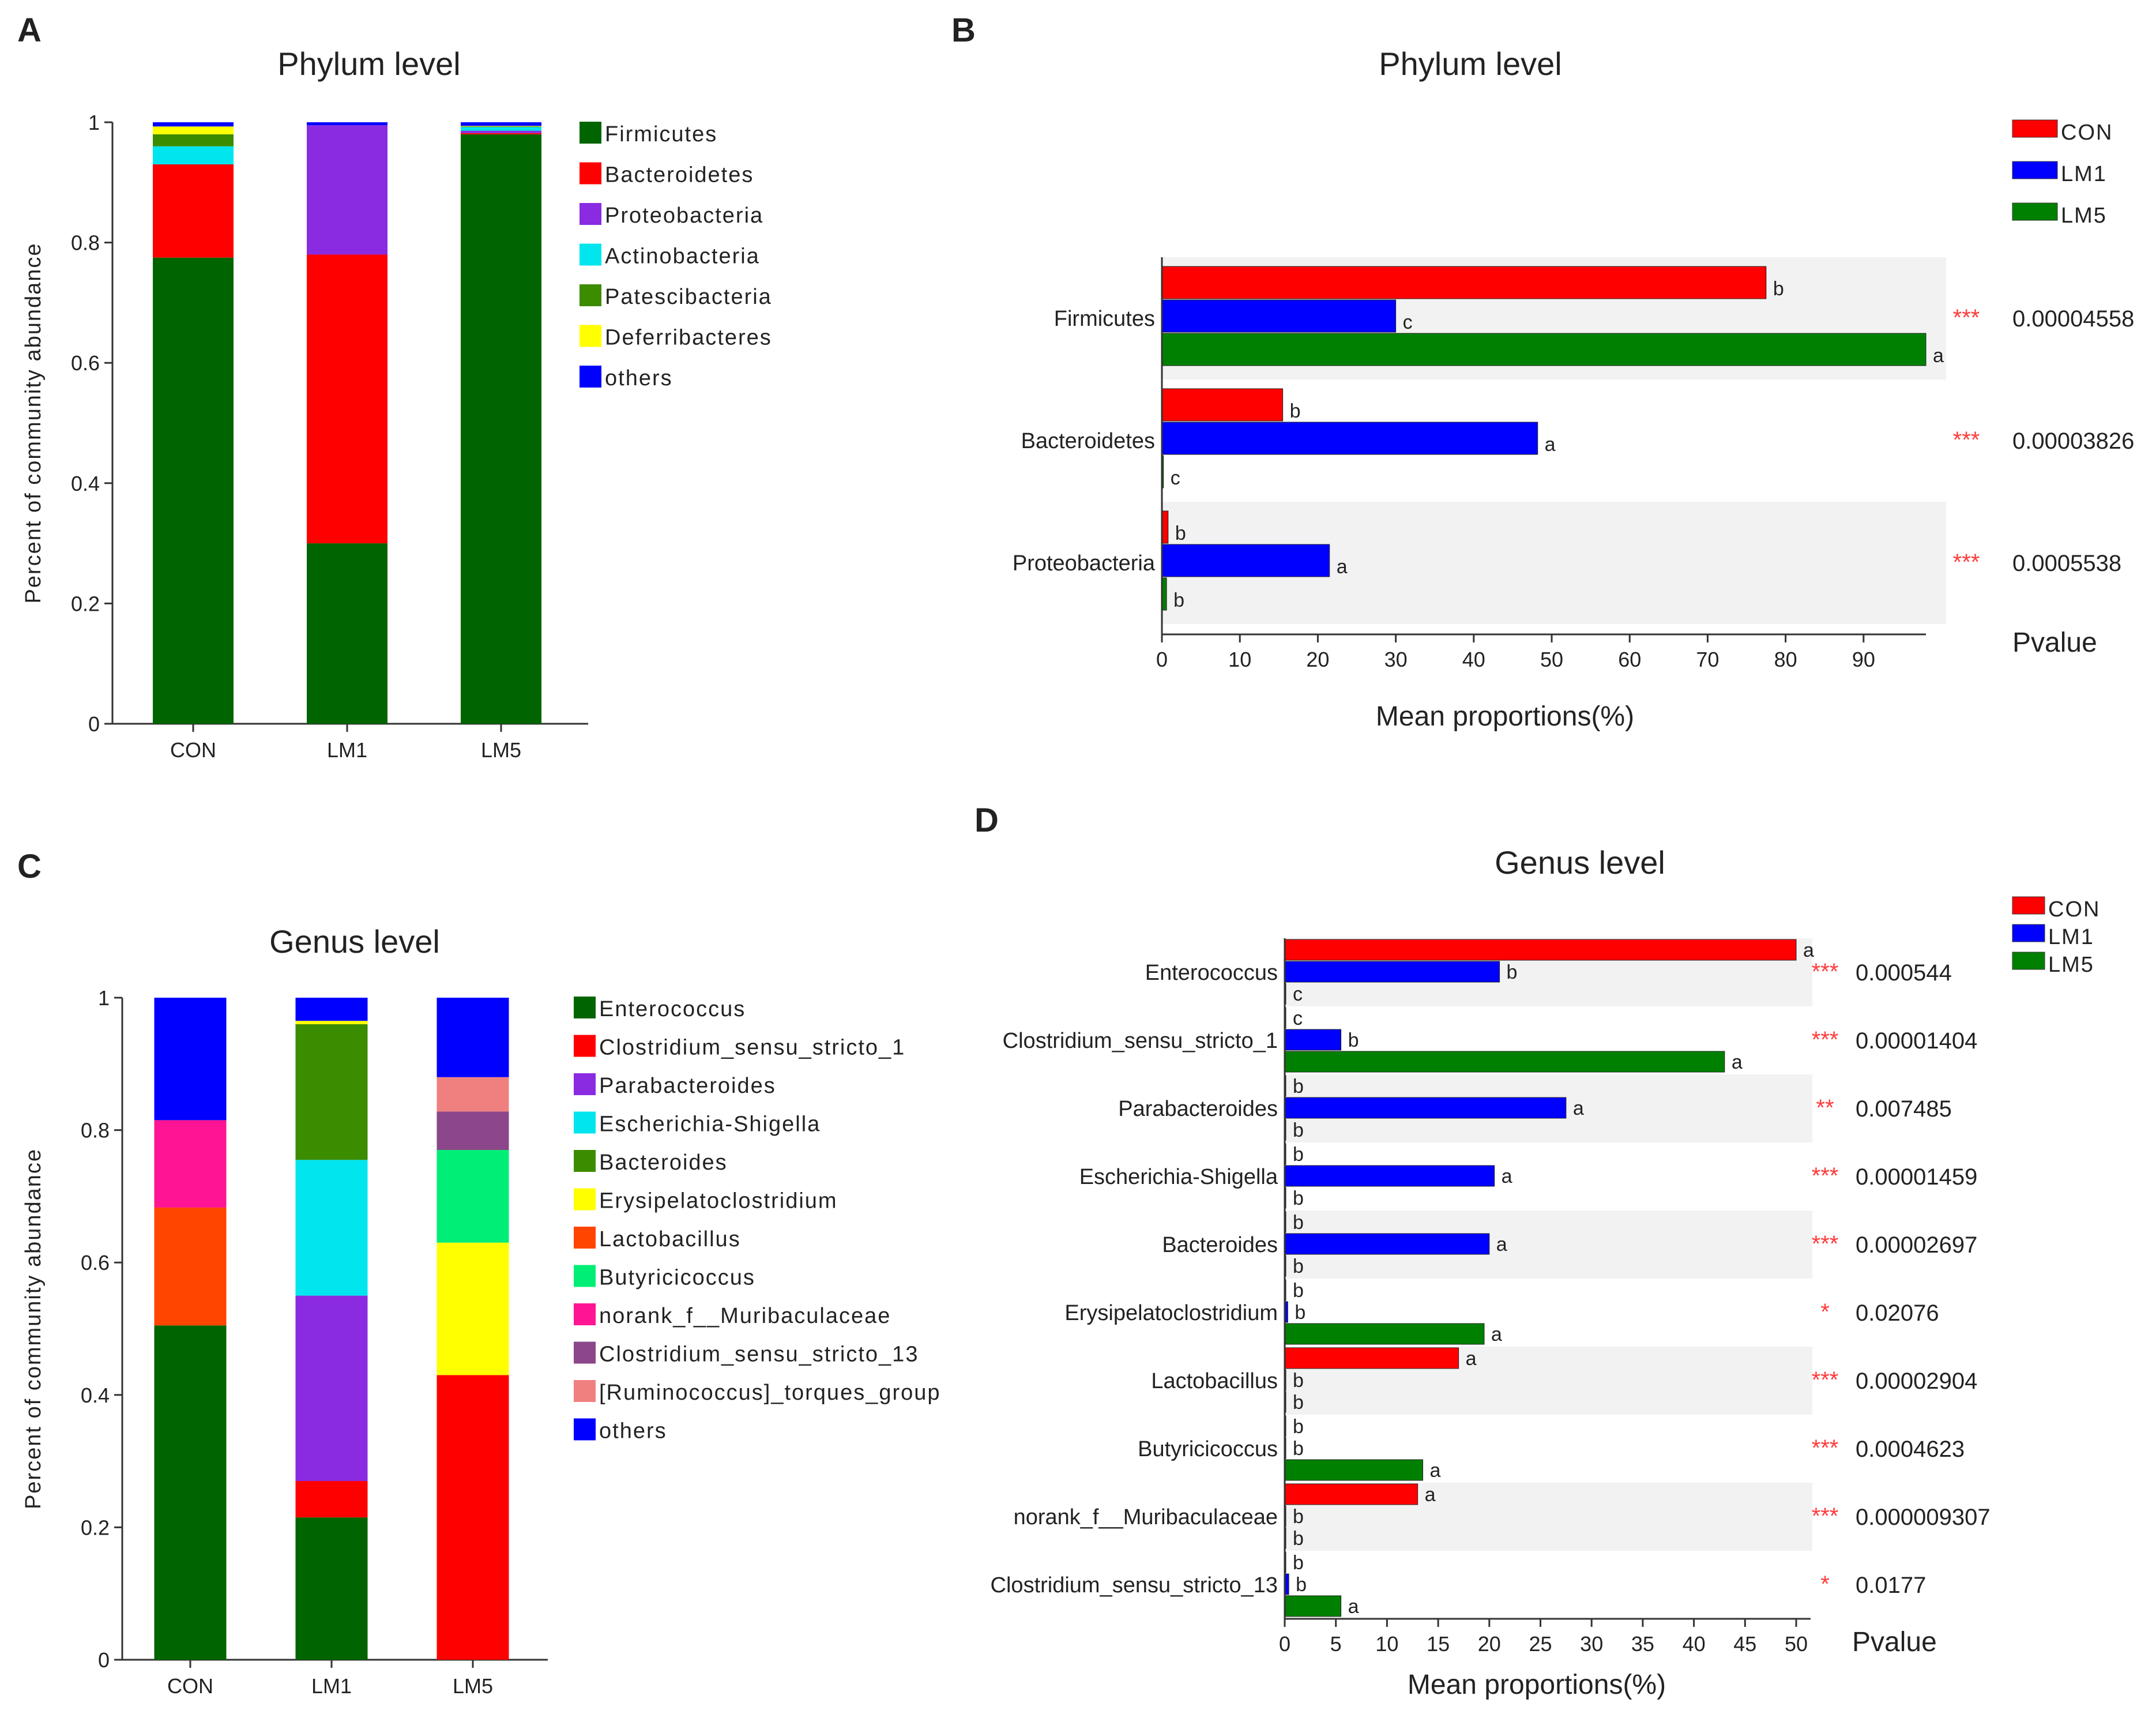 The width and height of the screenshot is (2156, 1718). What do you see at coordinates (1336, 1644) in the screenshot?
I see `x-tick-label: 5` at bounding box center [1336, 1644].